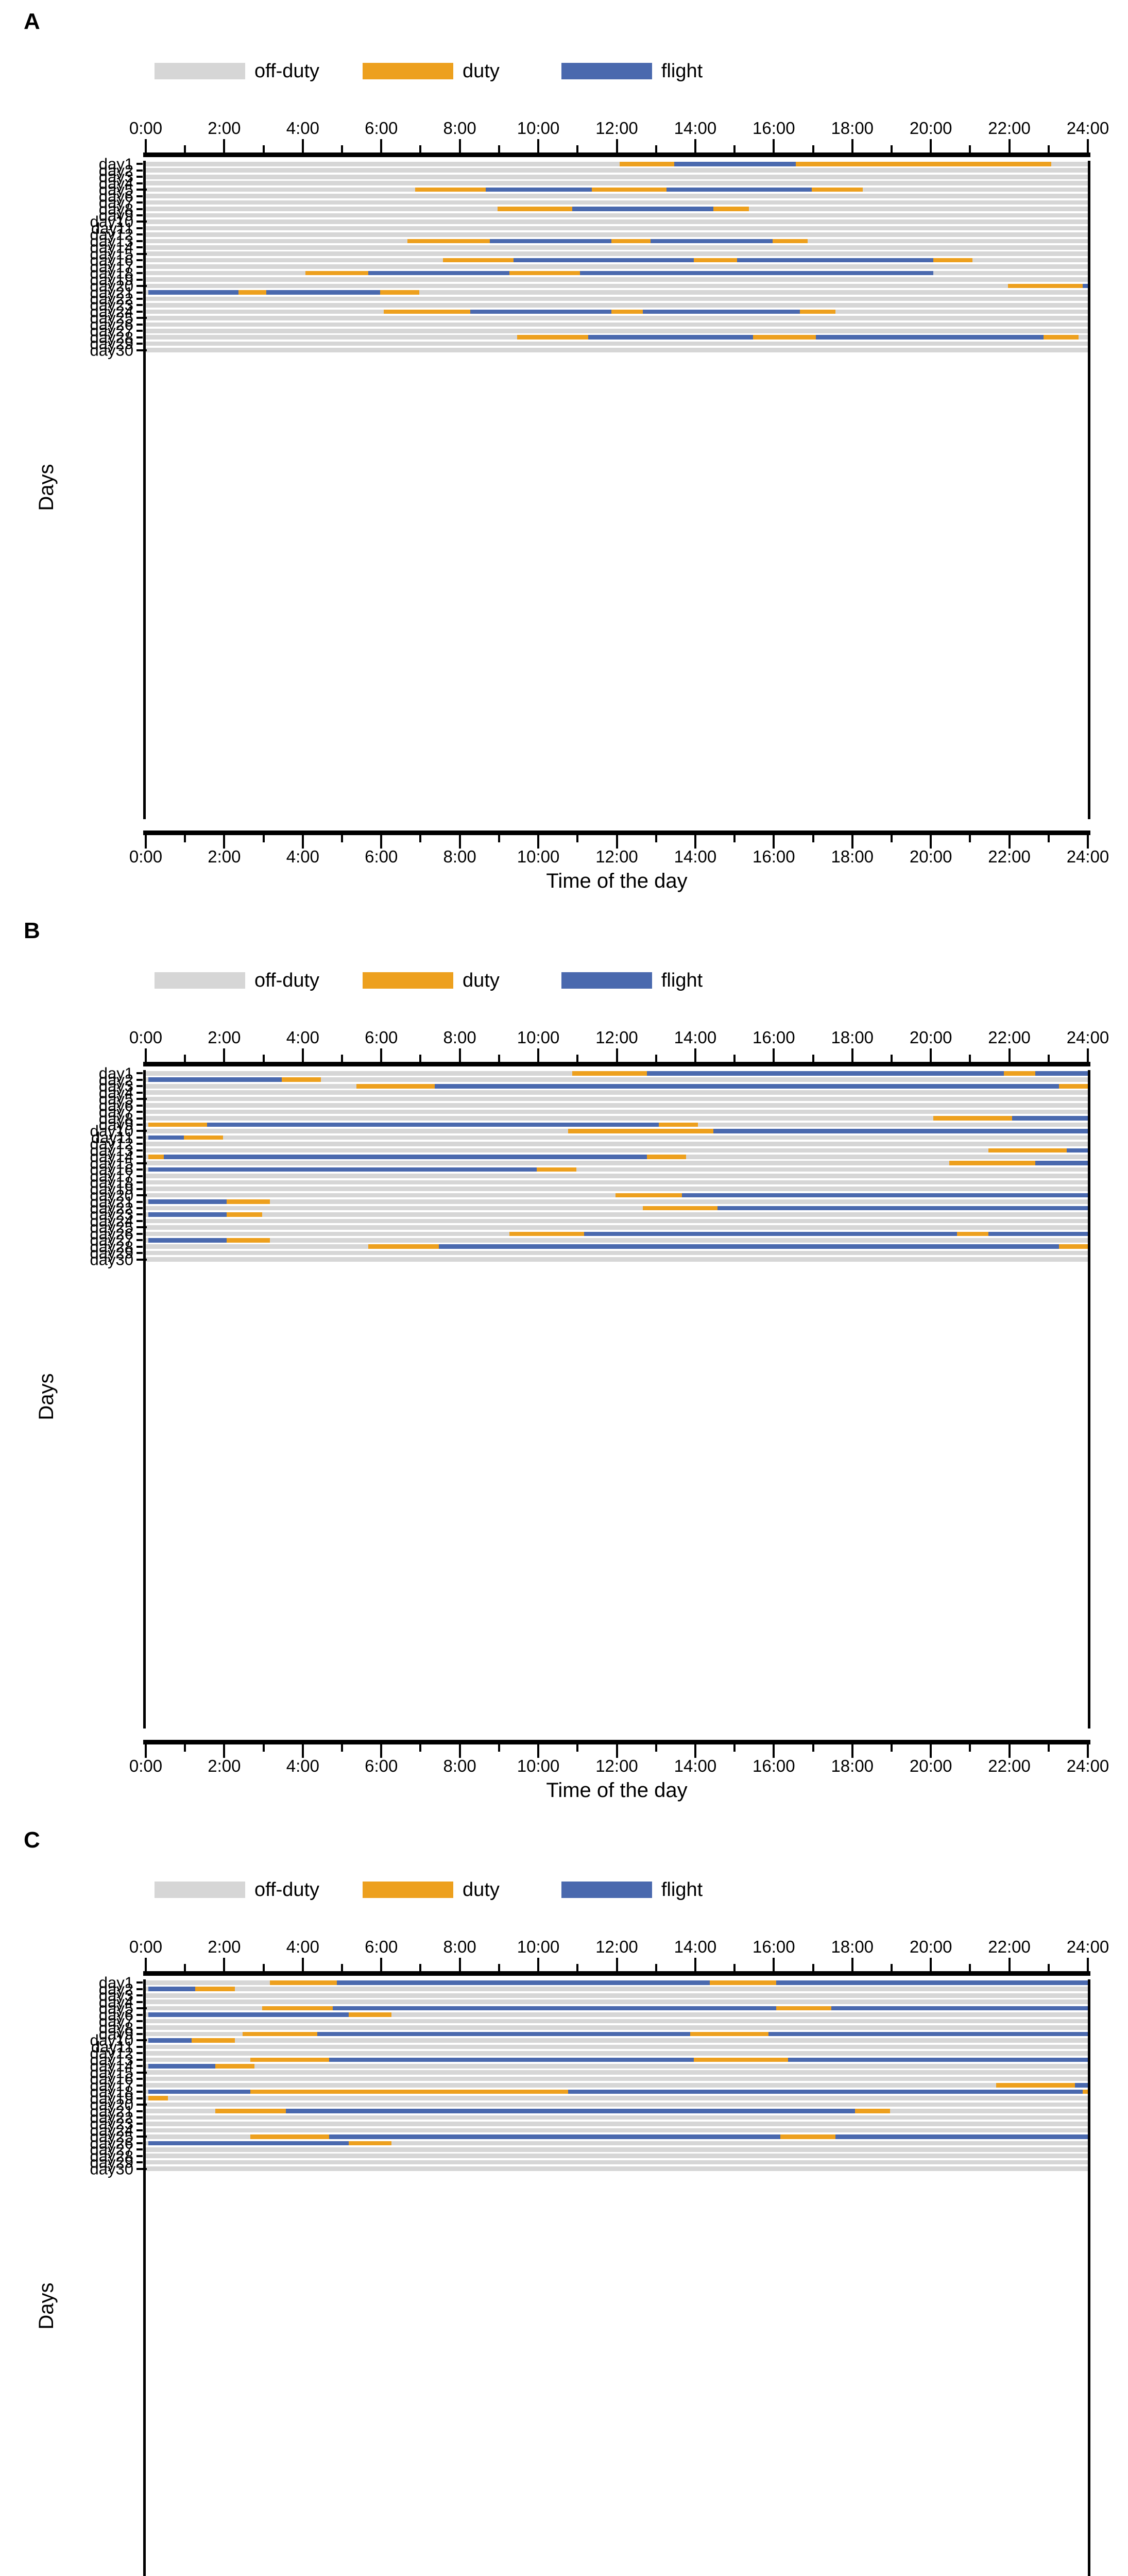 Image resolution: width=1128 pixels, height=2576 pixels. I want to click on y-tick-label-A-6: day7, so click(115, 202).